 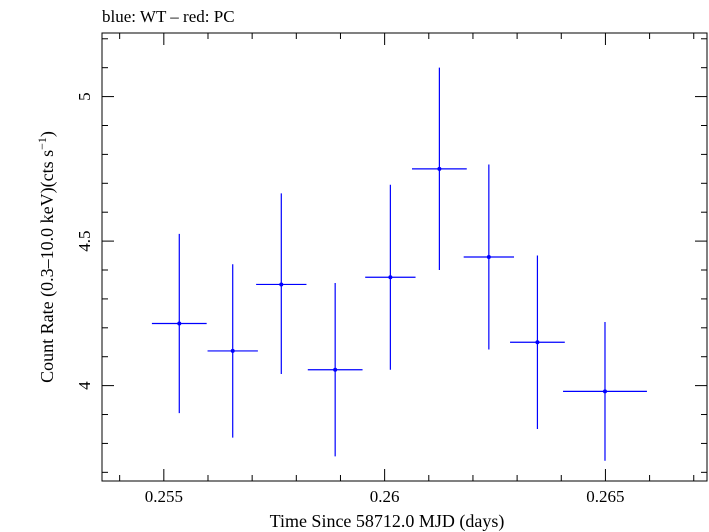 I want to click on x-tick-label: 0.26, so click(x=385, y=496).